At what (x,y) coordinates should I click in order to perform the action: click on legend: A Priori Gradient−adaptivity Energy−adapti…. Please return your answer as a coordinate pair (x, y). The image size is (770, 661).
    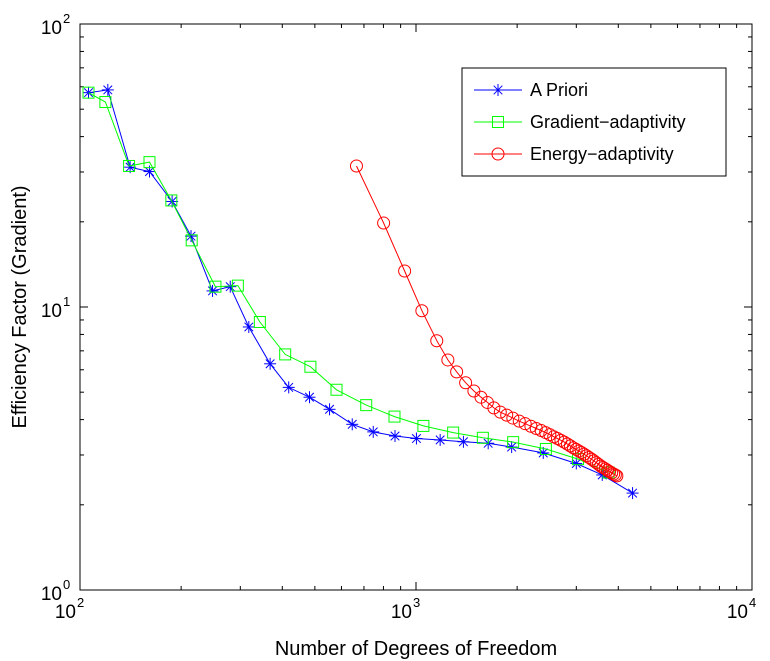
    Looking at the image, I should click on (594, 122).